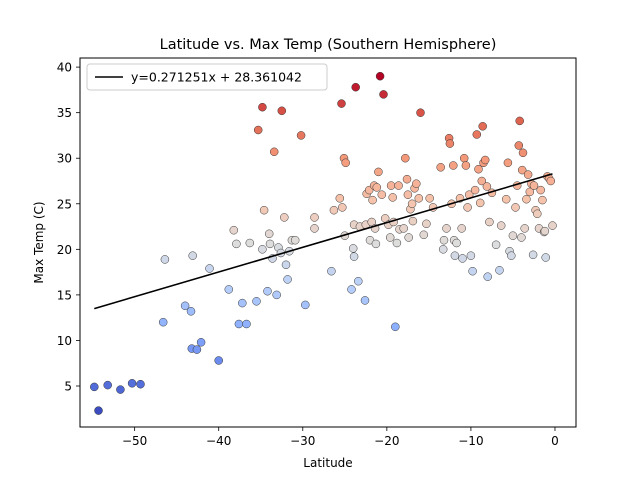 The image size is (640, 480). What do you see at coordinates (302, 441) in the screenshot?
I see `x-tick-label: −30` at bounding box center [302, 441].